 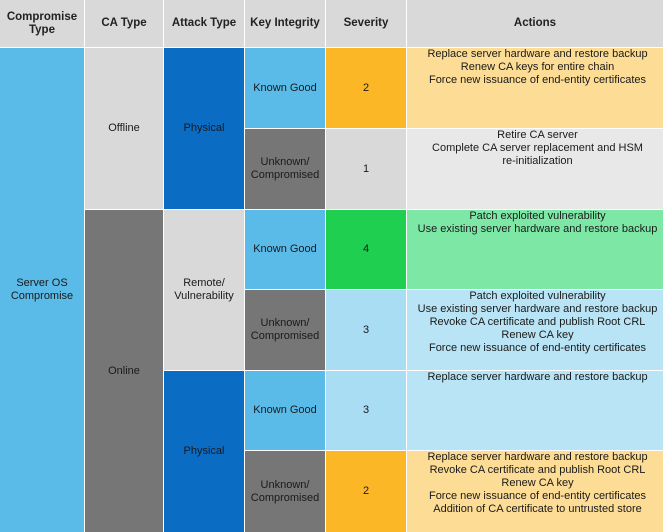 I want to click on attack-type-physical-online: Physical, so click(x=204, y=451).